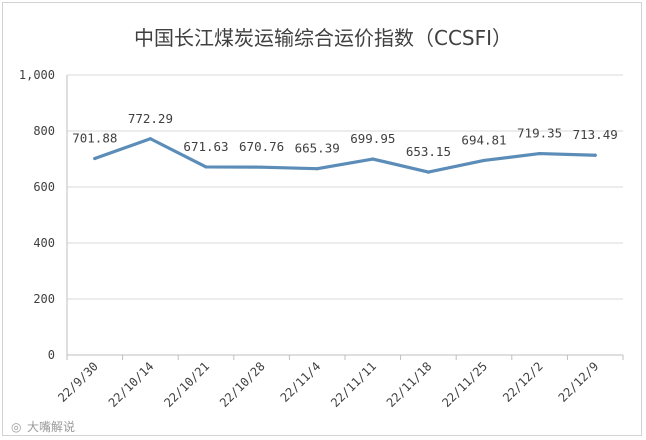 This screenshot has width=646, height=440. Describe the element at coordinates (51, 426) in the screenshot. I see `watermark-text: 大嘴解说` at that location.